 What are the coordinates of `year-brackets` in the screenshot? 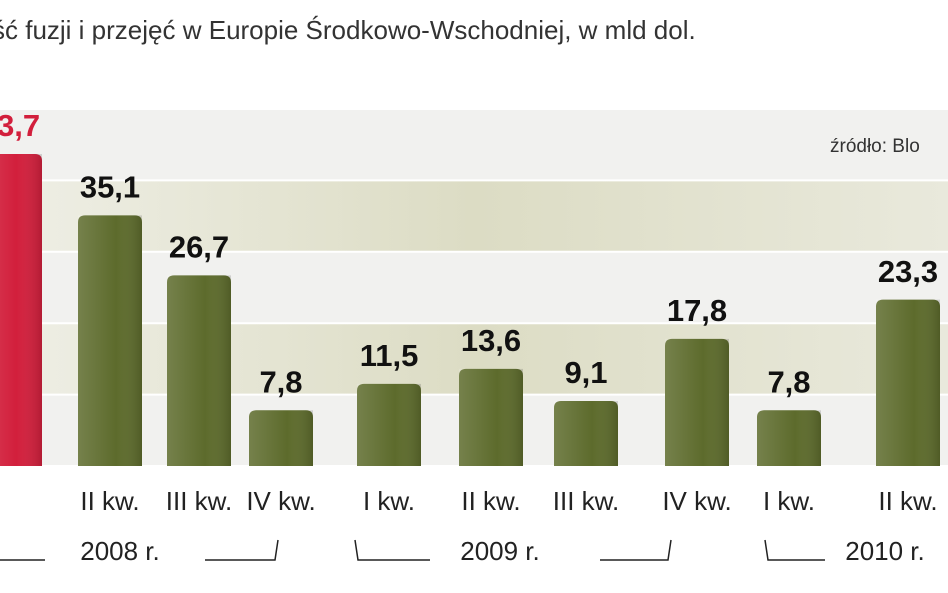 It's located at (412, 550).